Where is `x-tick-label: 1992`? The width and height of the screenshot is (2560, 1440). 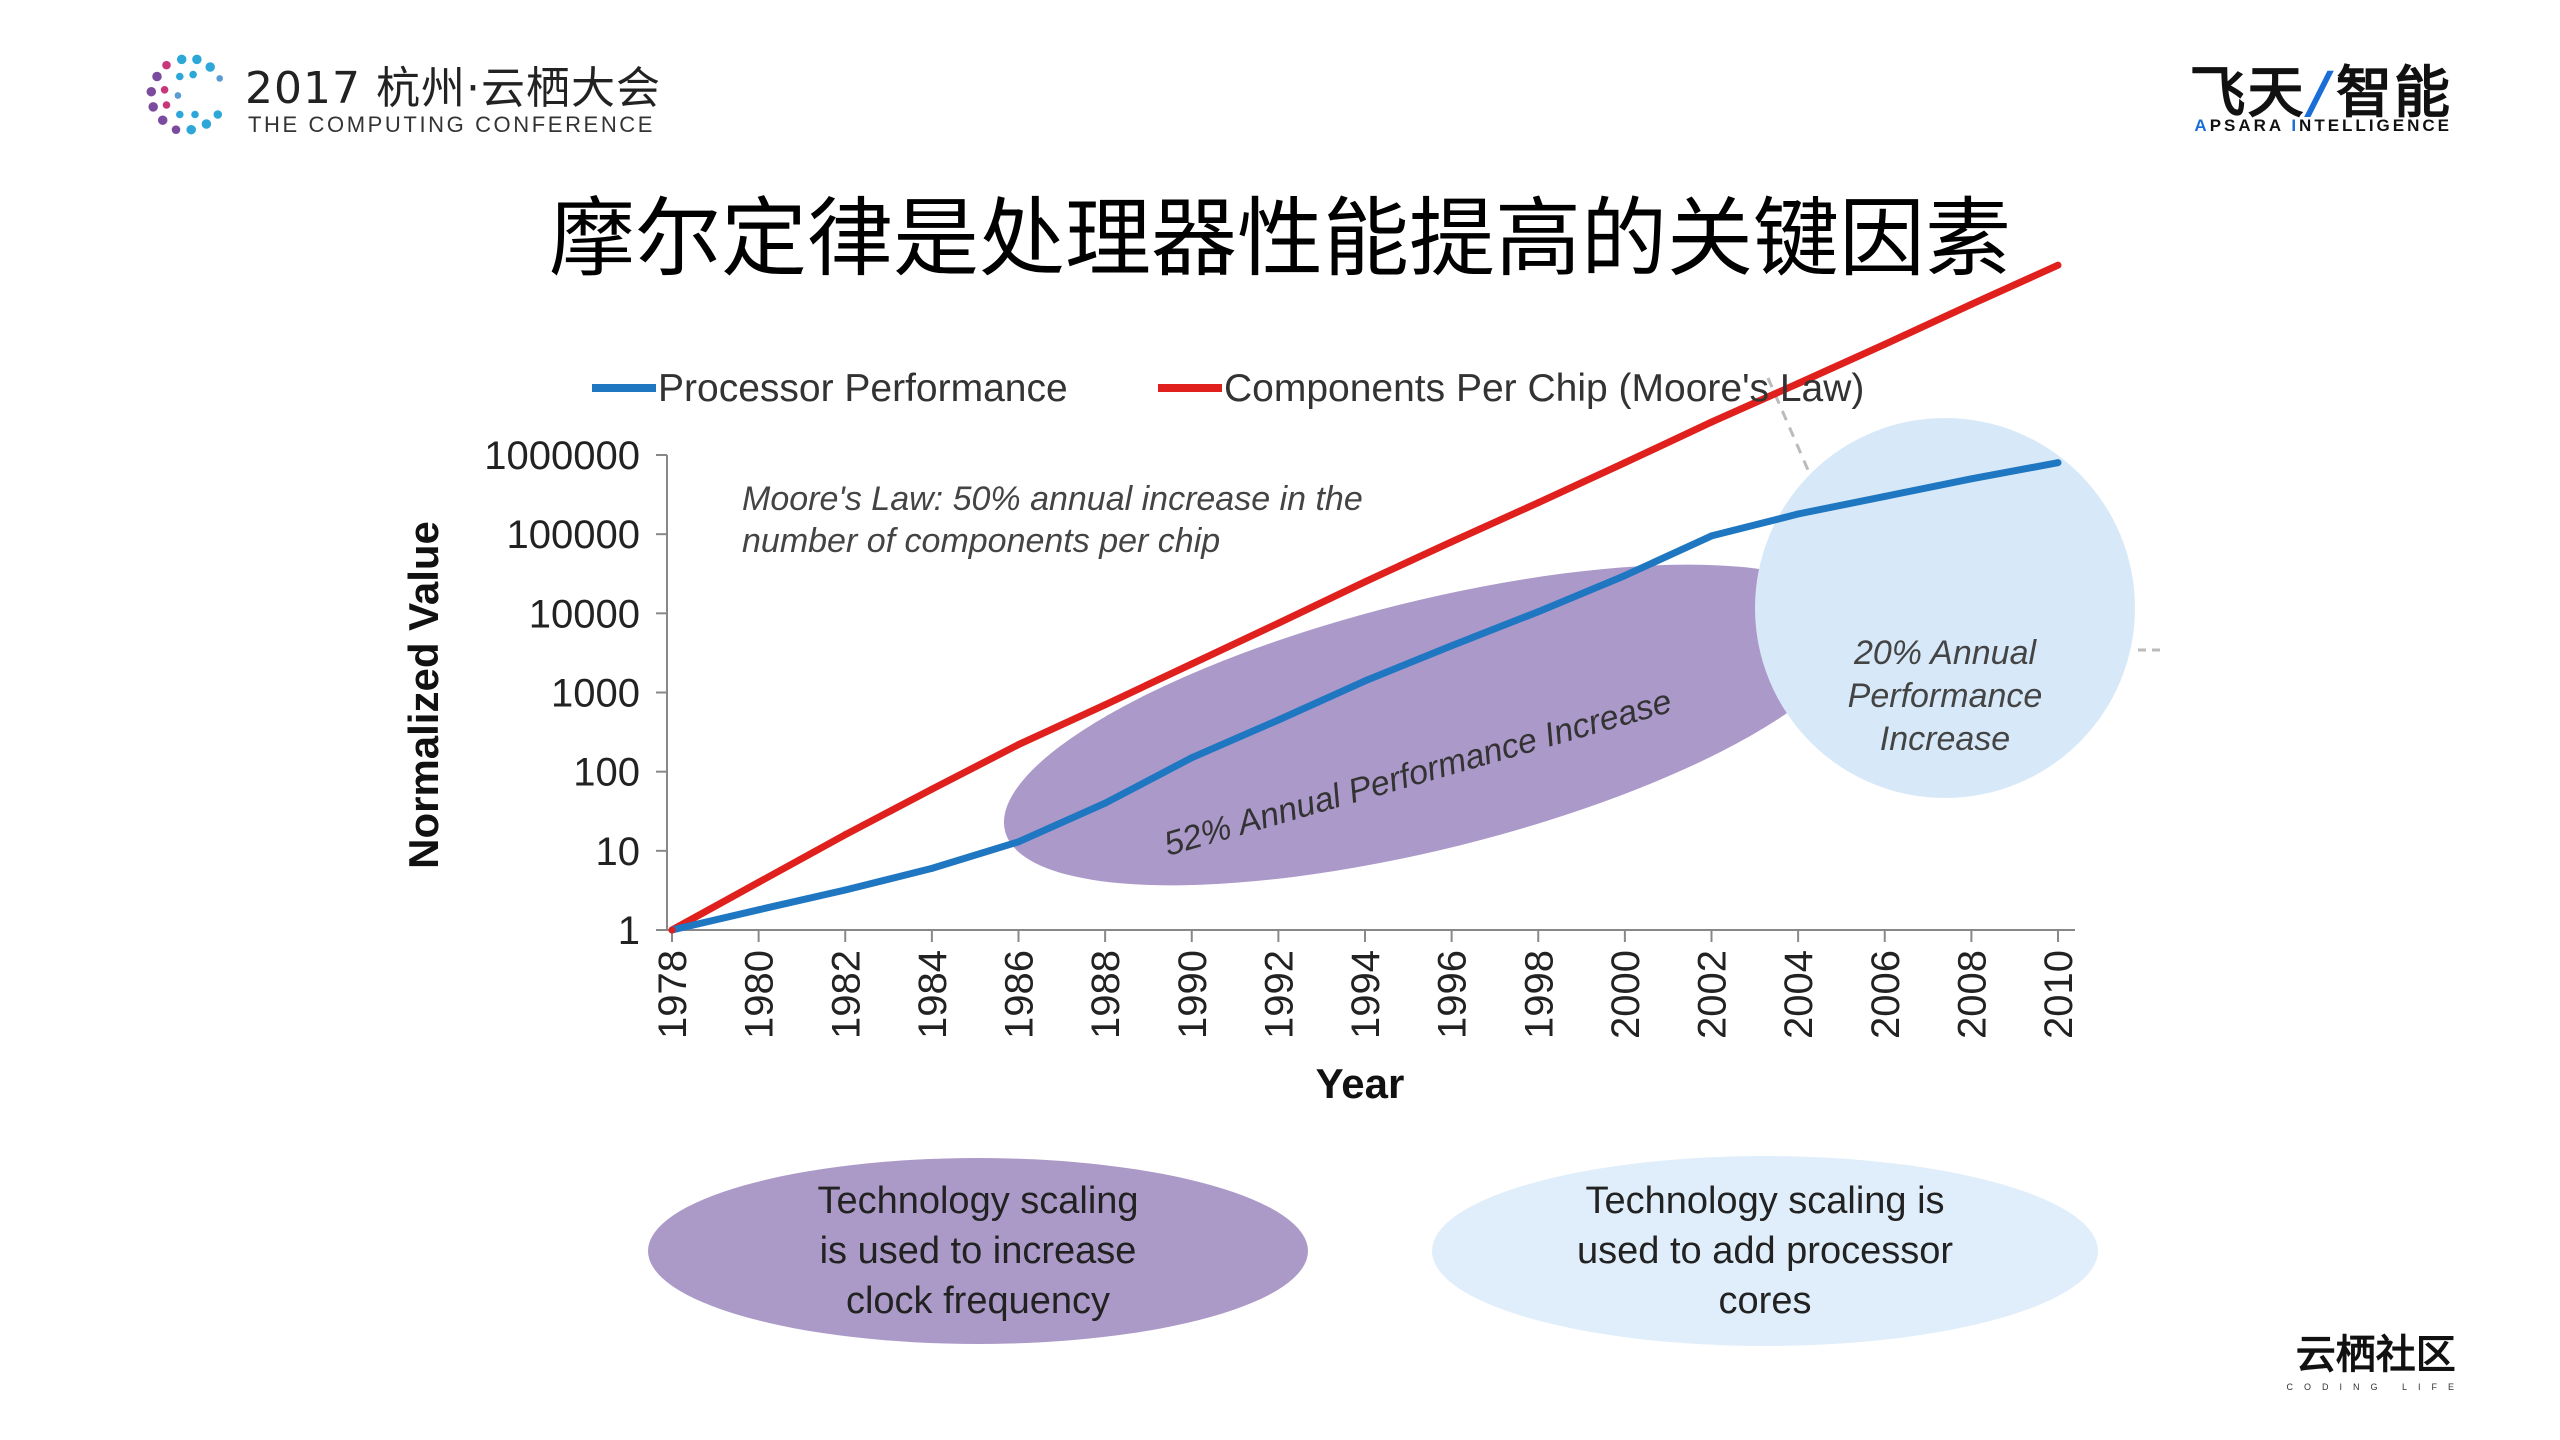 x-tick-label: 1992 is located at coordinates (1279, 994).